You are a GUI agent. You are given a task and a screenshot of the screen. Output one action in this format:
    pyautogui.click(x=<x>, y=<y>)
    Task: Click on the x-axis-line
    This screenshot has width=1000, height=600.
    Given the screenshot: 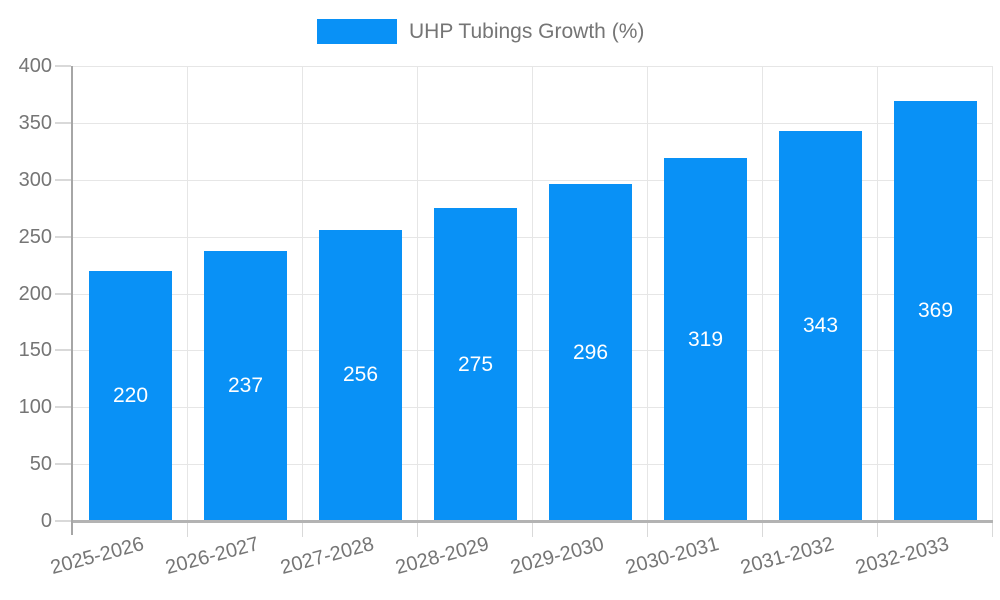 What is the action you would take?
    pyautogui.click(x=533, y=521)
    